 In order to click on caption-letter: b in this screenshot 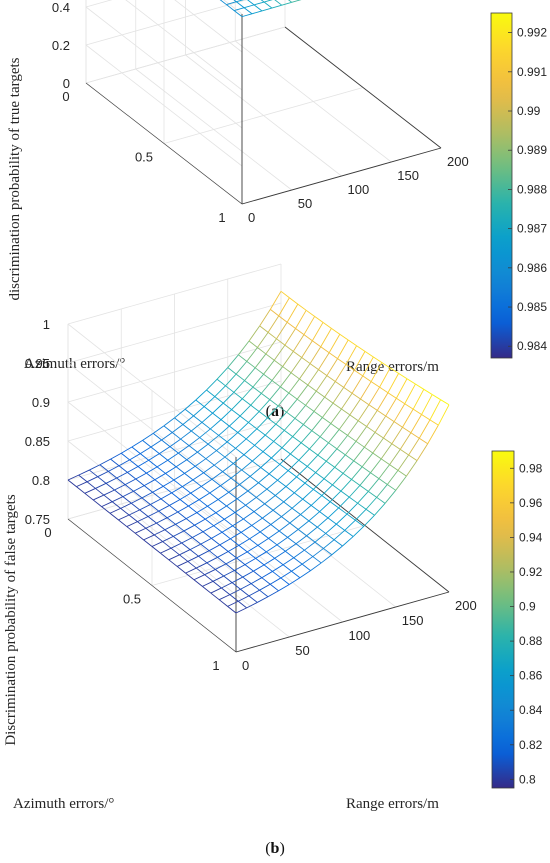, I will do `click(275, 848)`.